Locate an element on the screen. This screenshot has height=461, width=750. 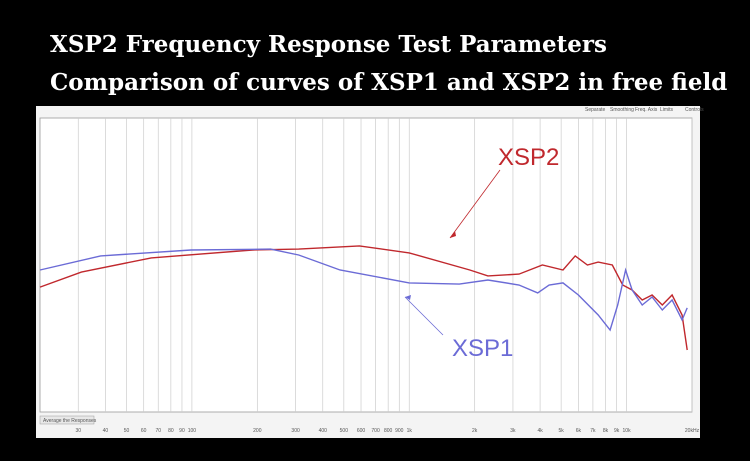
x-tick-label: 300 is located at coordinates (295, 431).